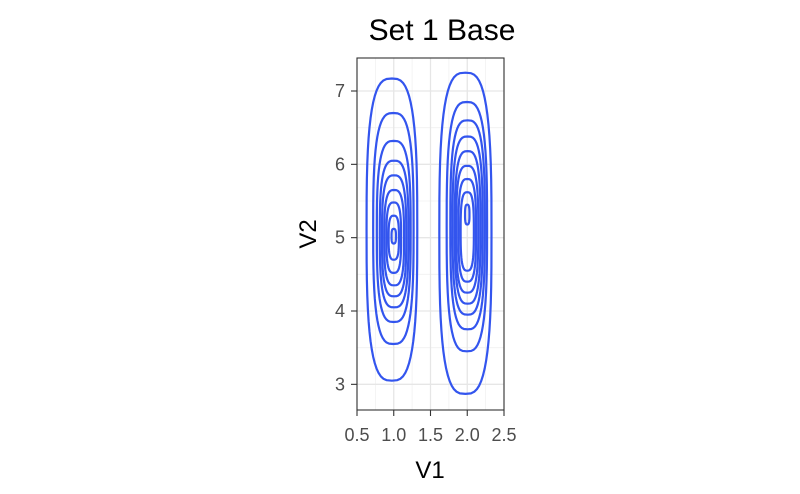 This screenshot has height=494, width=800. I want to click on x-tick-label: 0.5, so click(356, 435).